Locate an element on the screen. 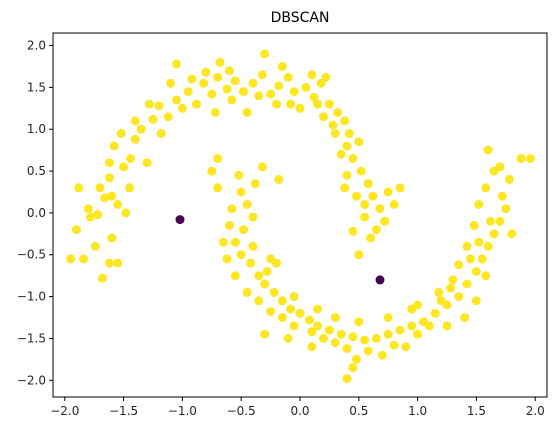 Image resolution: width=559 pixels, height=435 pixels. y-tick-label: −1.0 is located at coordinates (31, 297).